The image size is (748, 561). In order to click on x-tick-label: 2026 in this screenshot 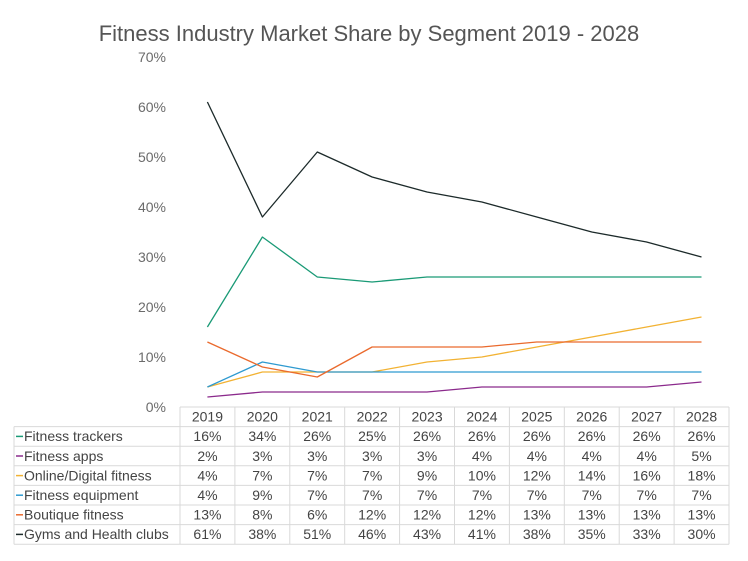, I will do `click(591, 417)`.